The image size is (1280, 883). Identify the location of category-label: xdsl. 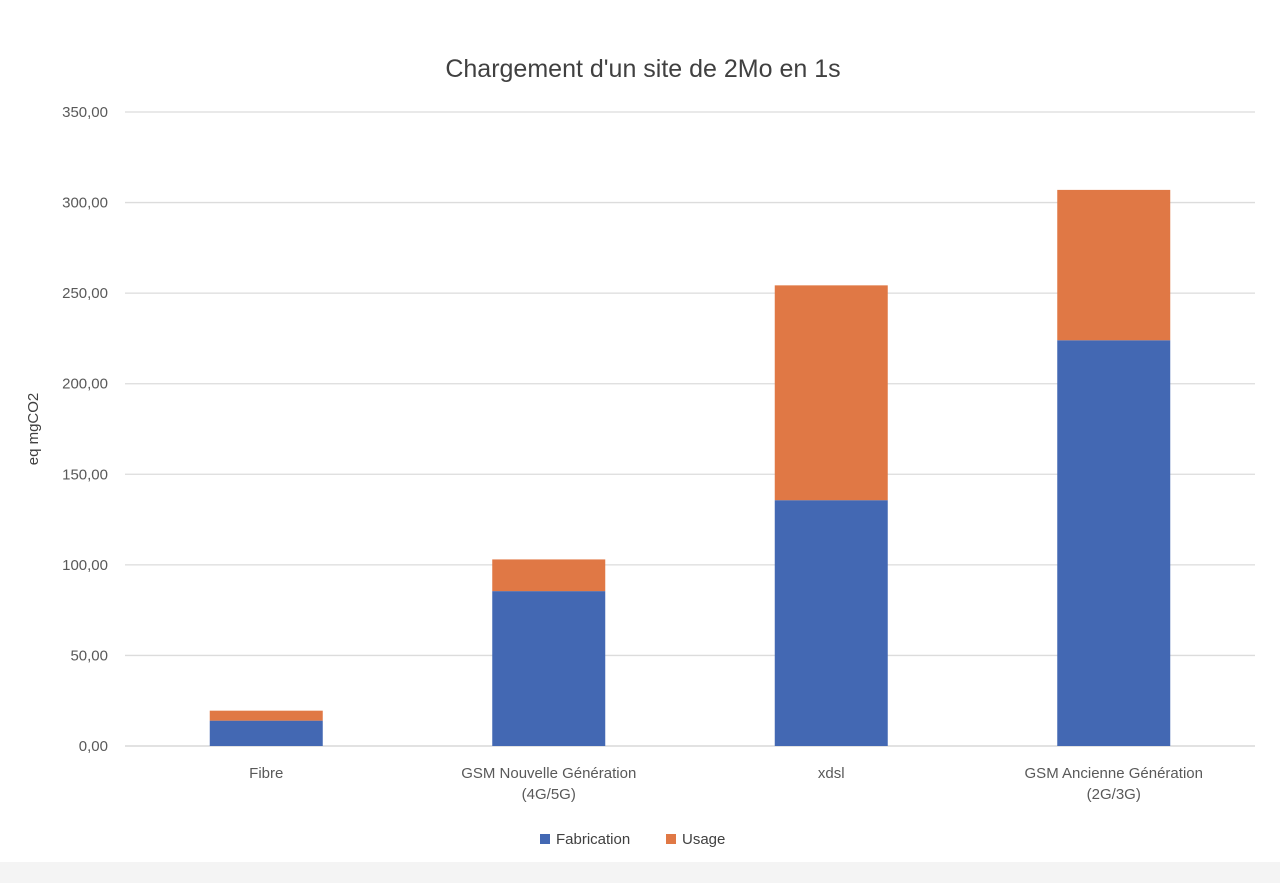
(831, 773).